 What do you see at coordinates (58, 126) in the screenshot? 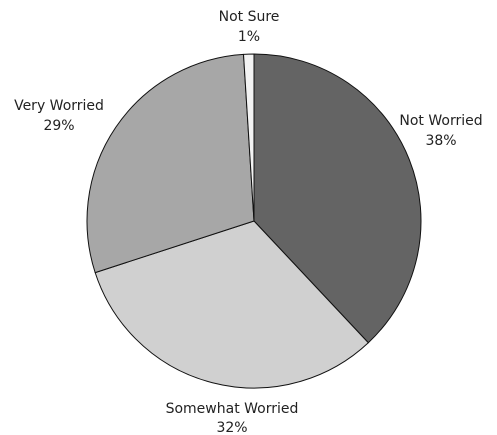
I see `slice-value-very-worried: 29%` at bounding box center [58, 126].